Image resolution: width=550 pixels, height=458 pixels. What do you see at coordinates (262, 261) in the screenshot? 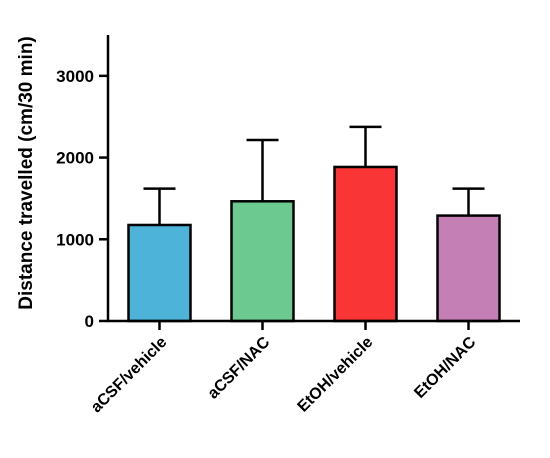
I see `bar-aCSF/NAC` at bounding box center [262, 261].